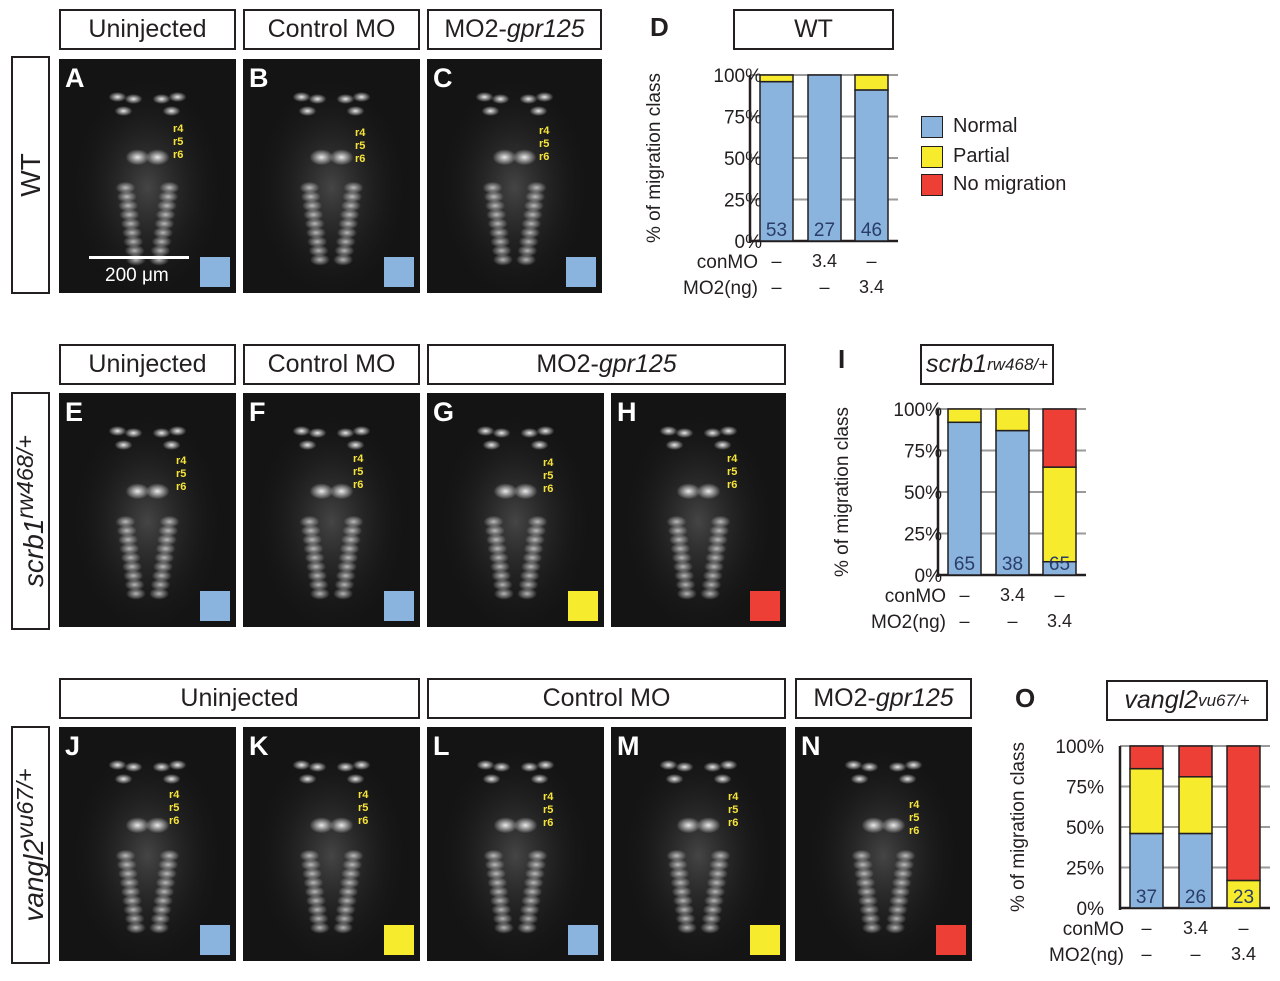  I want to click on header-uninjected-scrb1: Uninjected, so click(147, 364).